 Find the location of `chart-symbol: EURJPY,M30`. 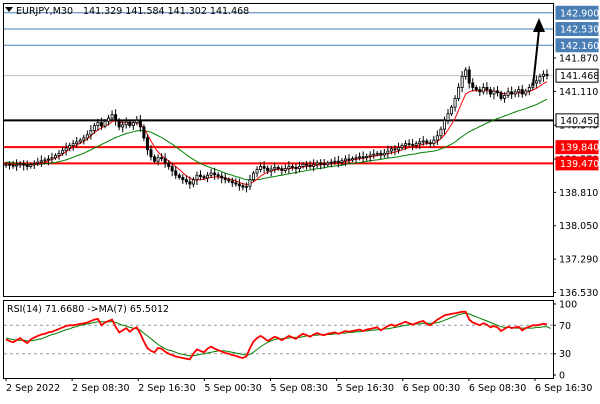

chart-symbol: EURJPY,M30 is located at coordinates (44, 11).